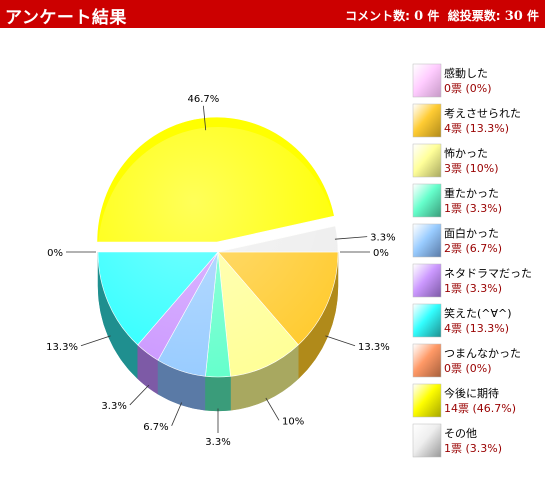 Image resolution: width=545 pixels, height=494 pixels. I want to click on legend-item-6: 笑えた(^∀^) 4票 (13.3%), so click(462, 320).